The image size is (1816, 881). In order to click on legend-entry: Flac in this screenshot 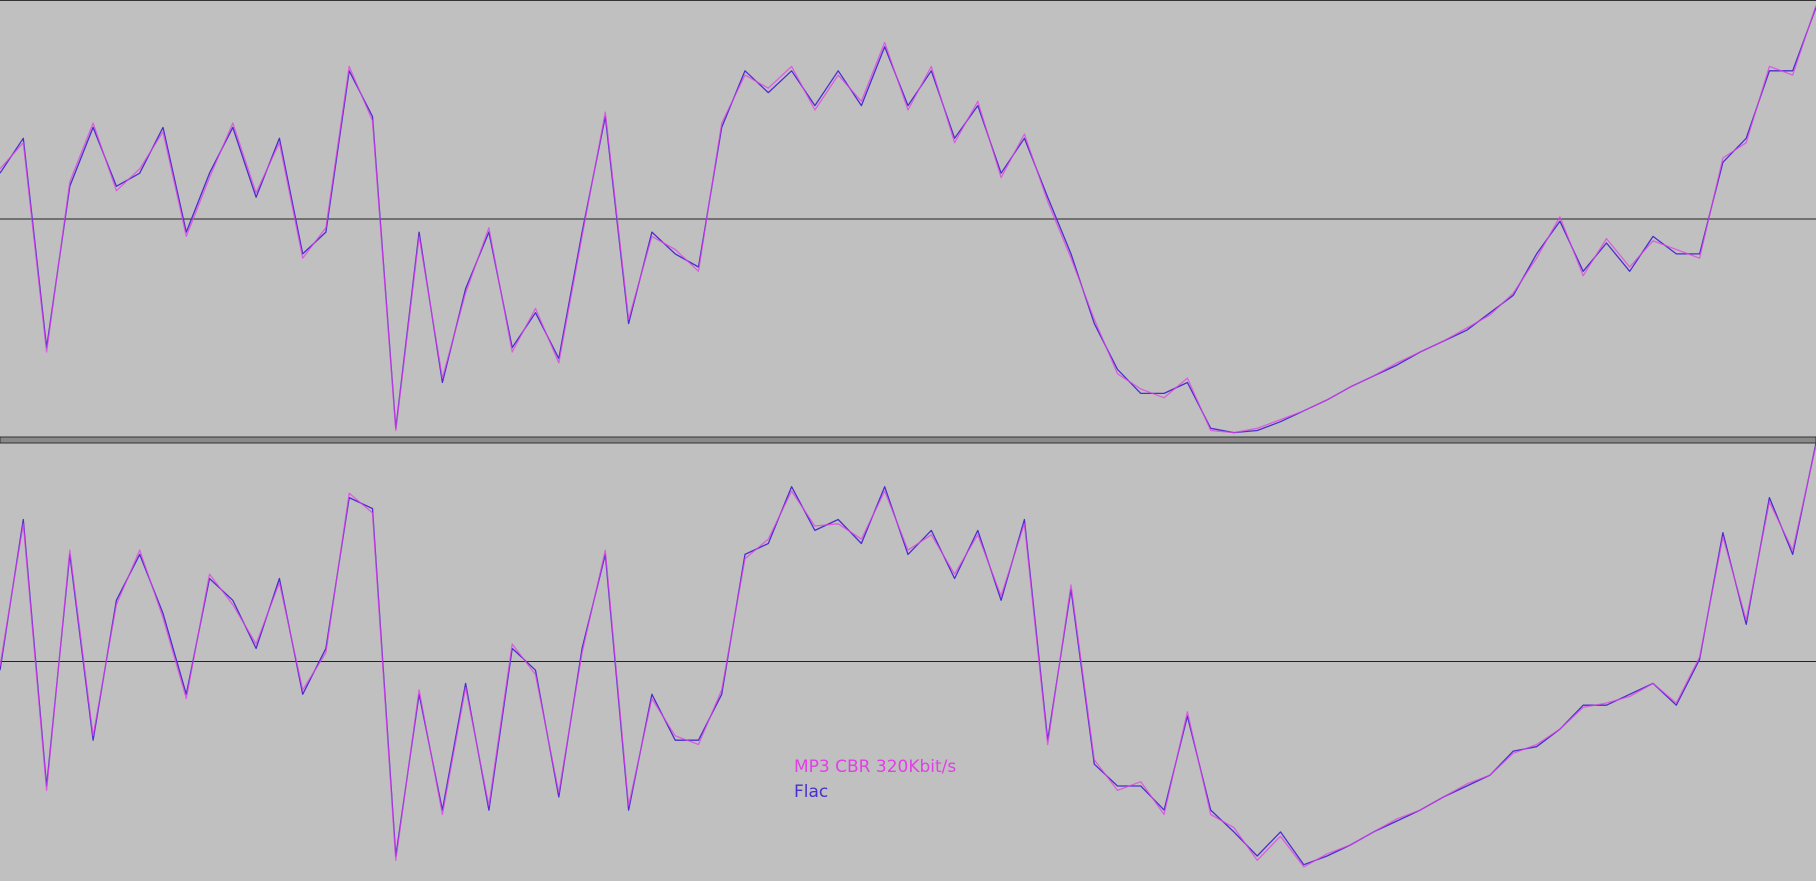, I will do `click(811, 792)`.